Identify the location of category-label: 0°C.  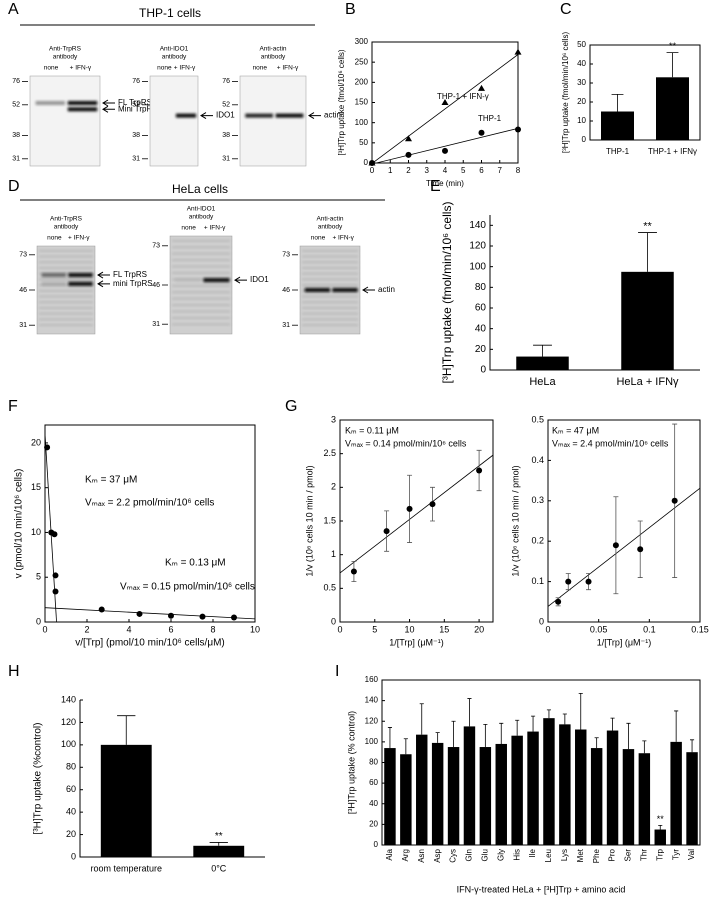
(219, 868).